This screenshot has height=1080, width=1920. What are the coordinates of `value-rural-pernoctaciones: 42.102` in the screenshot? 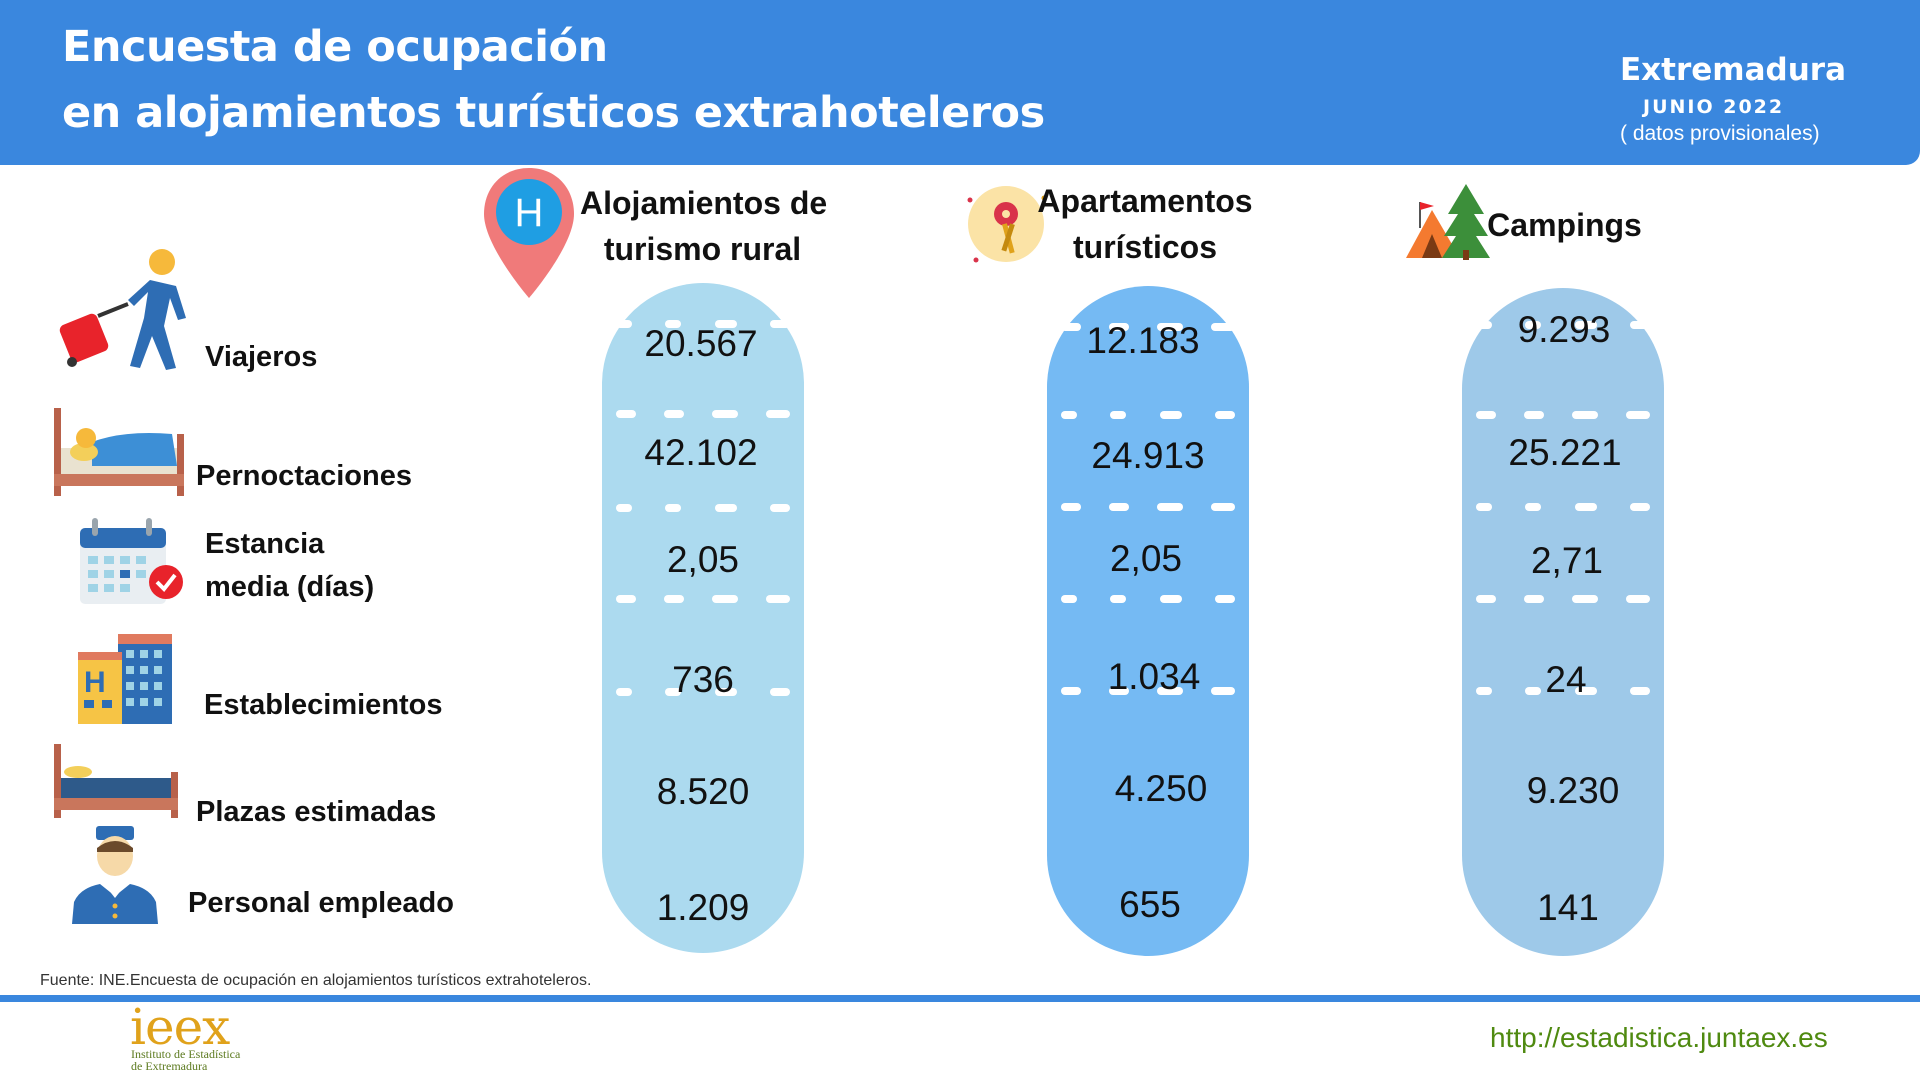 It's located at (701, 452).